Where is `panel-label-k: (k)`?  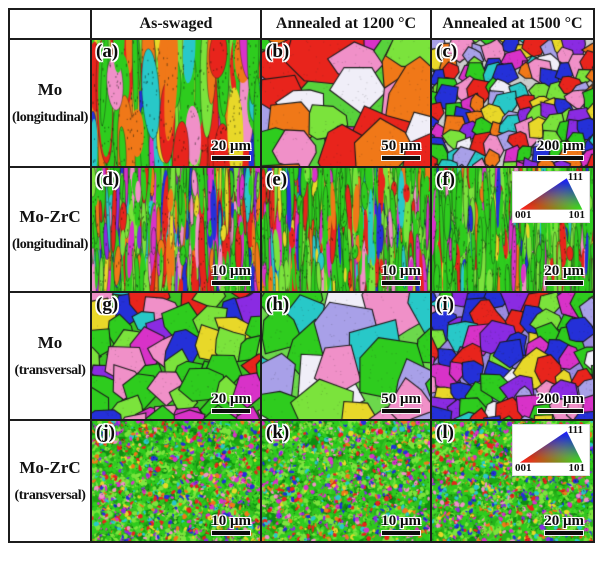
panel-label-k: (k) is located at coordinates (278, 432).